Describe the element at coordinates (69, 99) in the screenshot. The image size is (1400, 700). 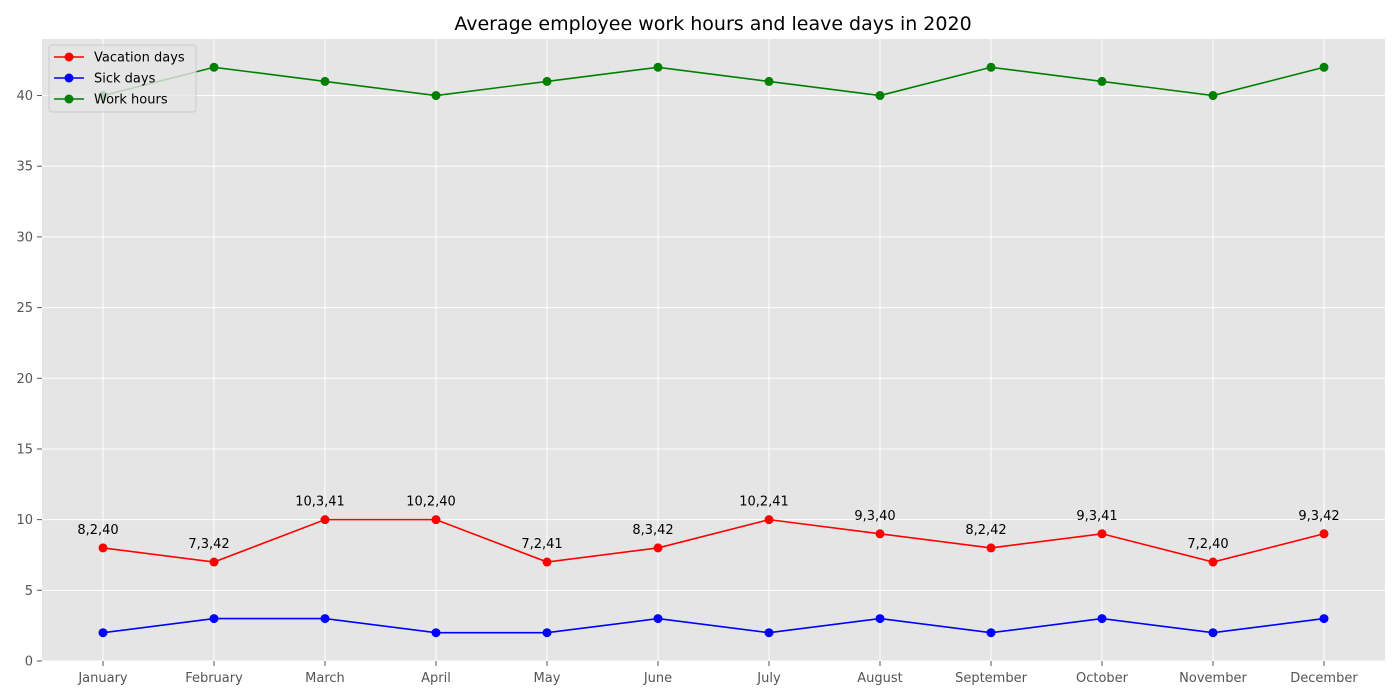
I see `legend-marker-work-hours` at that location.